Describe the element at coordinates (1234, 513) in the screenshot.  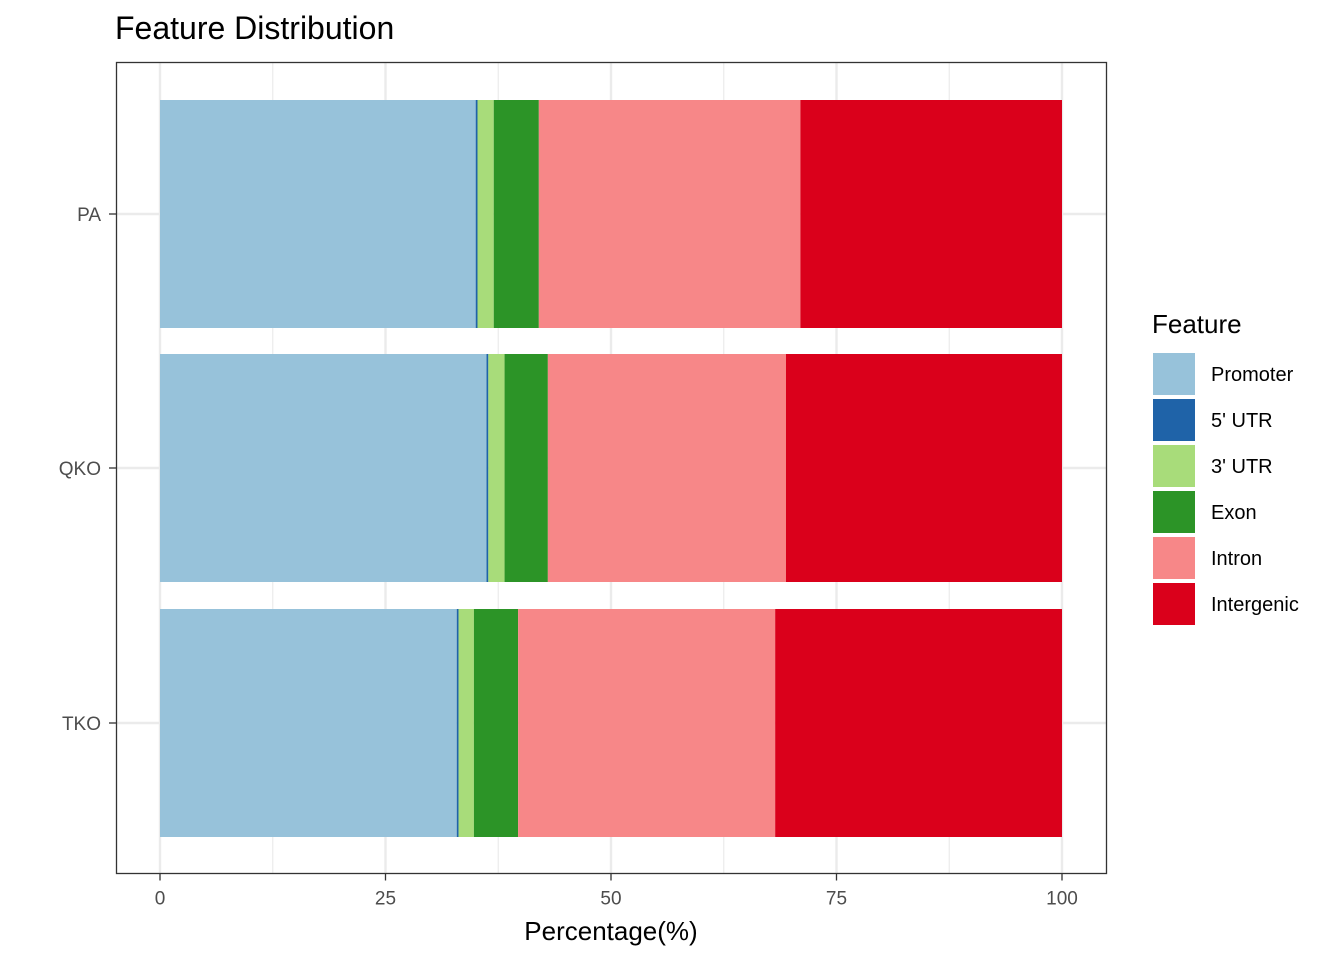
I see `legend-label: Exon` at that location.